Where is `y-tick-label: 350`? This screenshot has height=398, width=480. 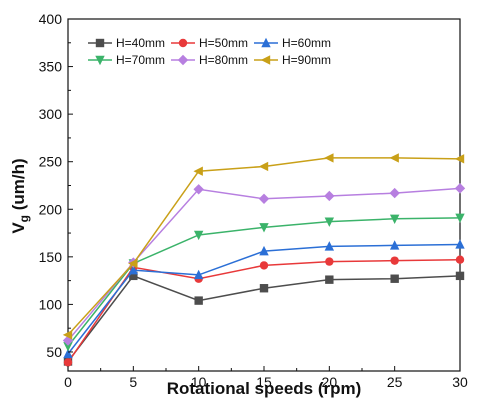
y-tick-label: 350 is located at coordinates (51, 67).